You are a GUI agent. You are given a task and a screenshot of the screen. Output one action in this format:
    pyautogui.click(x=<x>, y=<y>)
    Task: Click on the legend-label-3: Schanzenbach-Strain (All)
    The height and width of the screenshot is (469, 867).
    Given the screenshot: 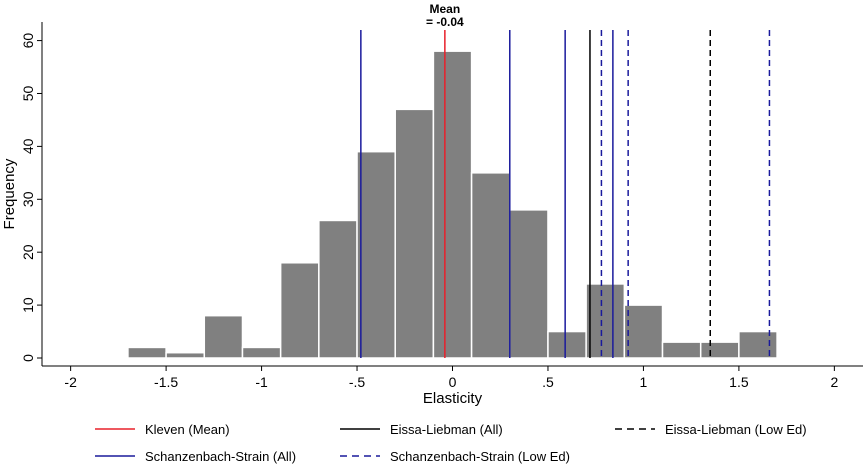 What is the action you would take?
    pyautogui.click(x=220, y=456)
    